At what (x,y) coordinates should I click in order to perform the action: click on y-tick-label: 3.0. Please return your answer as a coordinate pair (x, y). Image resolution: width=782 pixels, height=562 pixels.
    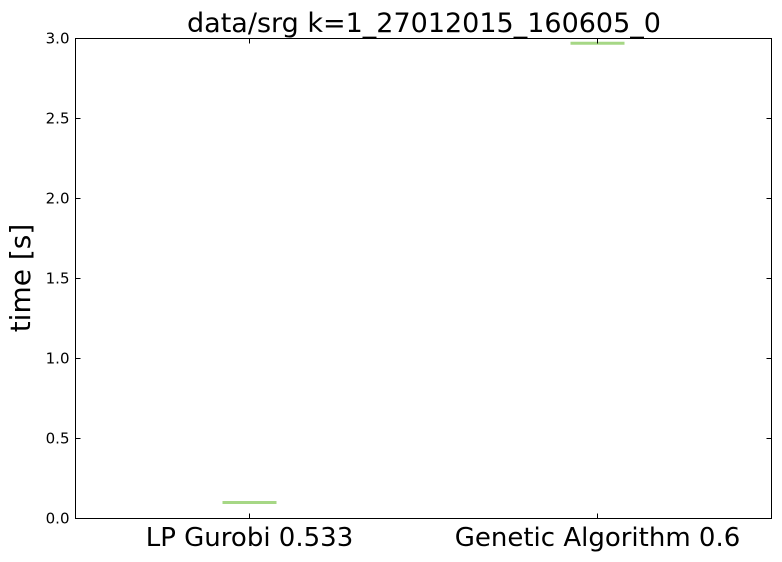
    Looking at the image, I should click on (58, 39).